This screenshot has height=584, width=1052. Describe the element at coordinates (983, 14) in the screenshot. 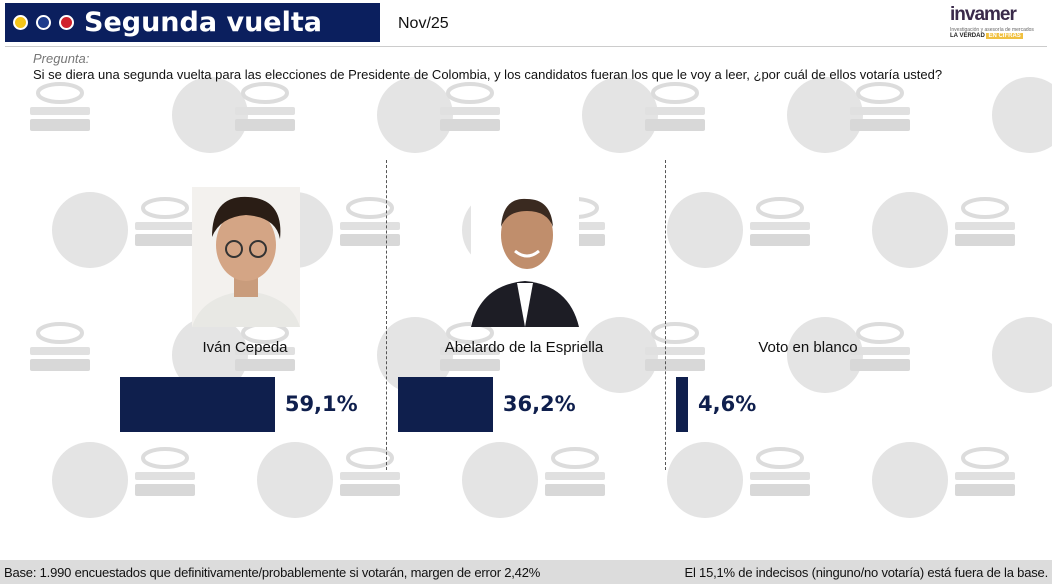

I see `logo-name: invamer` at that location.